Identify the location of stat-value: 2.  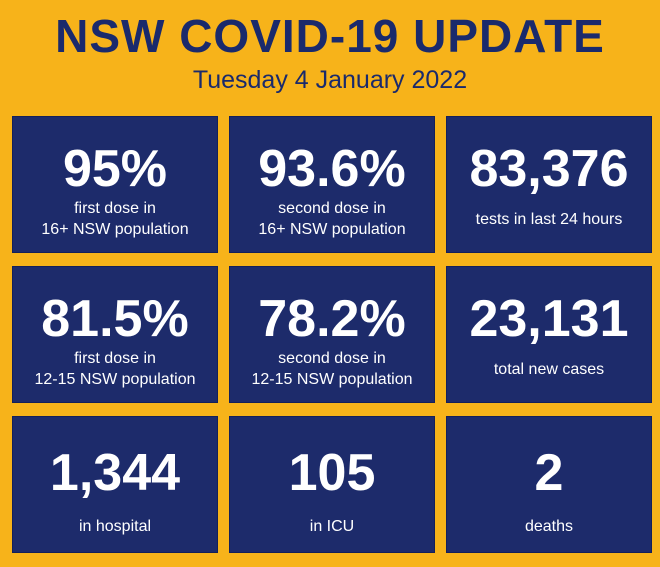
(549, 473).